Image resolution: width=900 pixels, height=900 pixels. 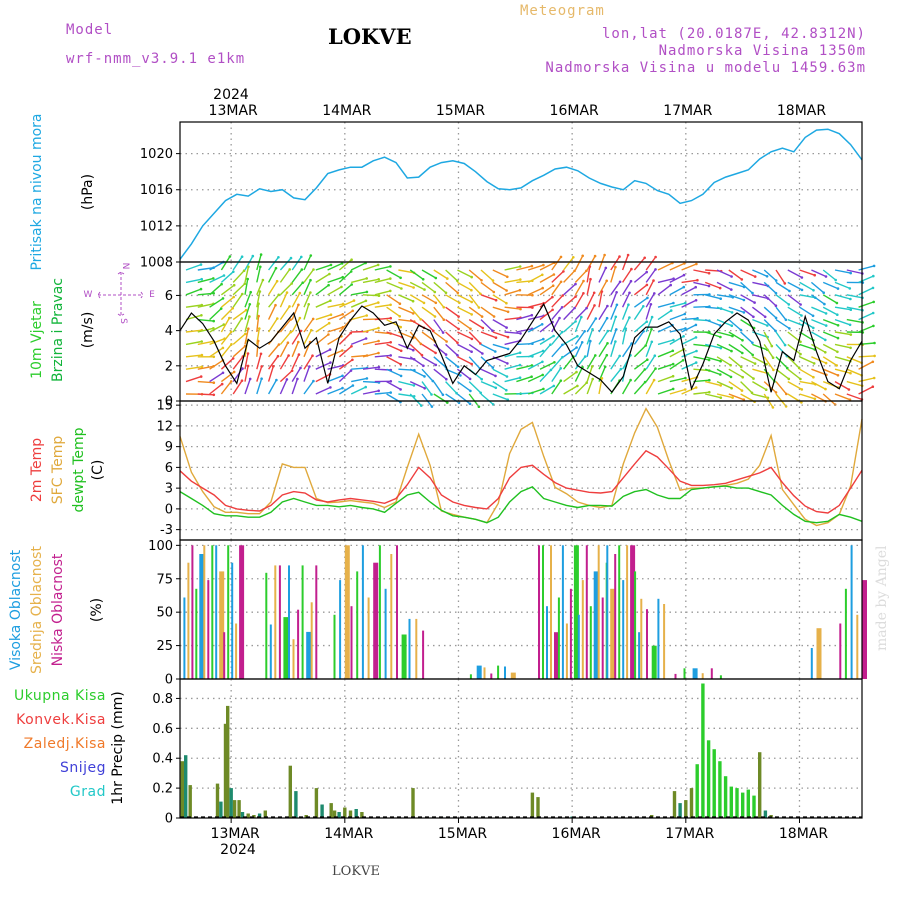 What do you see at coordinates (60, 696) in the screenshot?
I see `precip-legend-item: Ukupna Kisa` at bounding box center [60, 696].